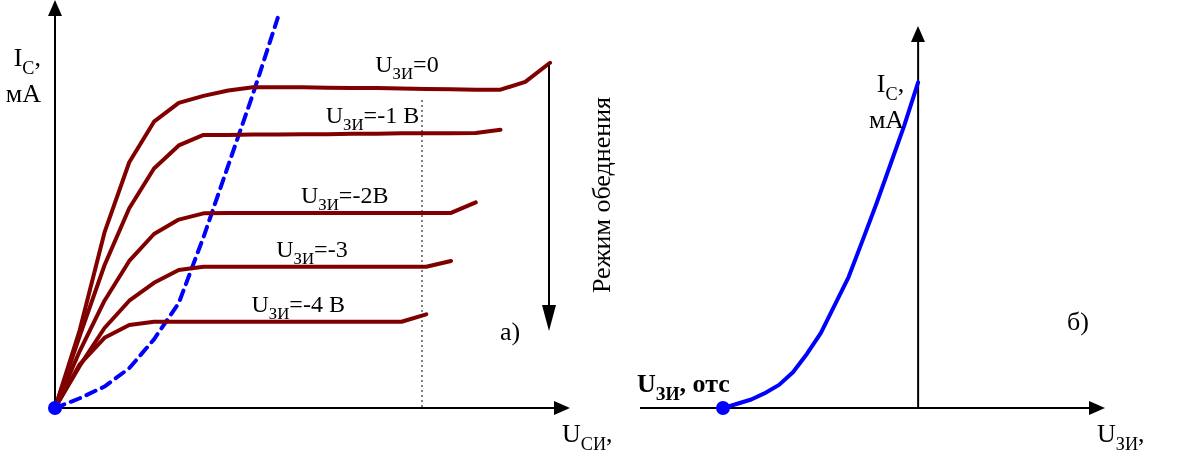 The height and width of the screenshot is (459, 1178). What do you see at coordinates (510, 331) in the screenshot?
I see `annotation: а)` at bounding box center [510, 331].